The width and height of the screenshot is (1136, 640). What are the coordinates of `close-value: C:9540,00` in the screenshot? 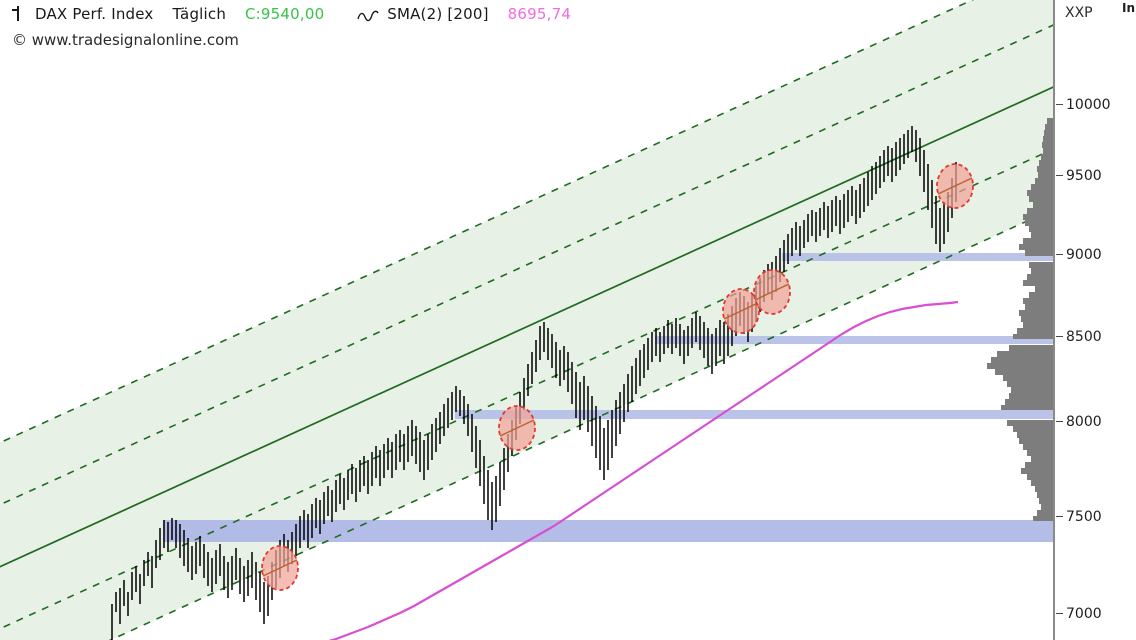 It's located at (285, 13).